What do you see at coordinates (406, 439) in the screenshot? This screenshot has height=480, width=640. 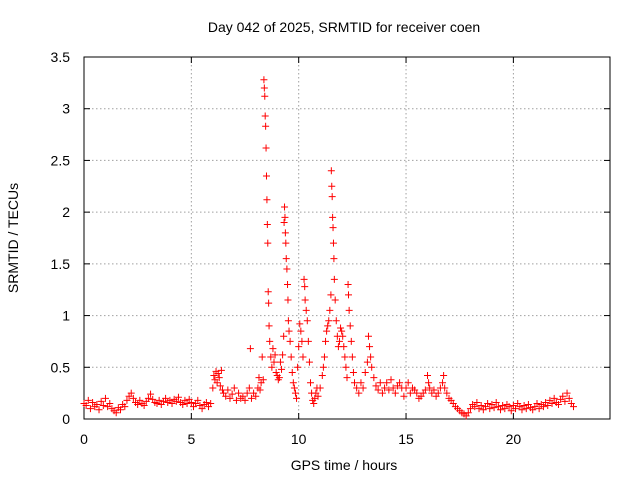 I see `x-tick-label: 15` at bounding box center [406, 439].